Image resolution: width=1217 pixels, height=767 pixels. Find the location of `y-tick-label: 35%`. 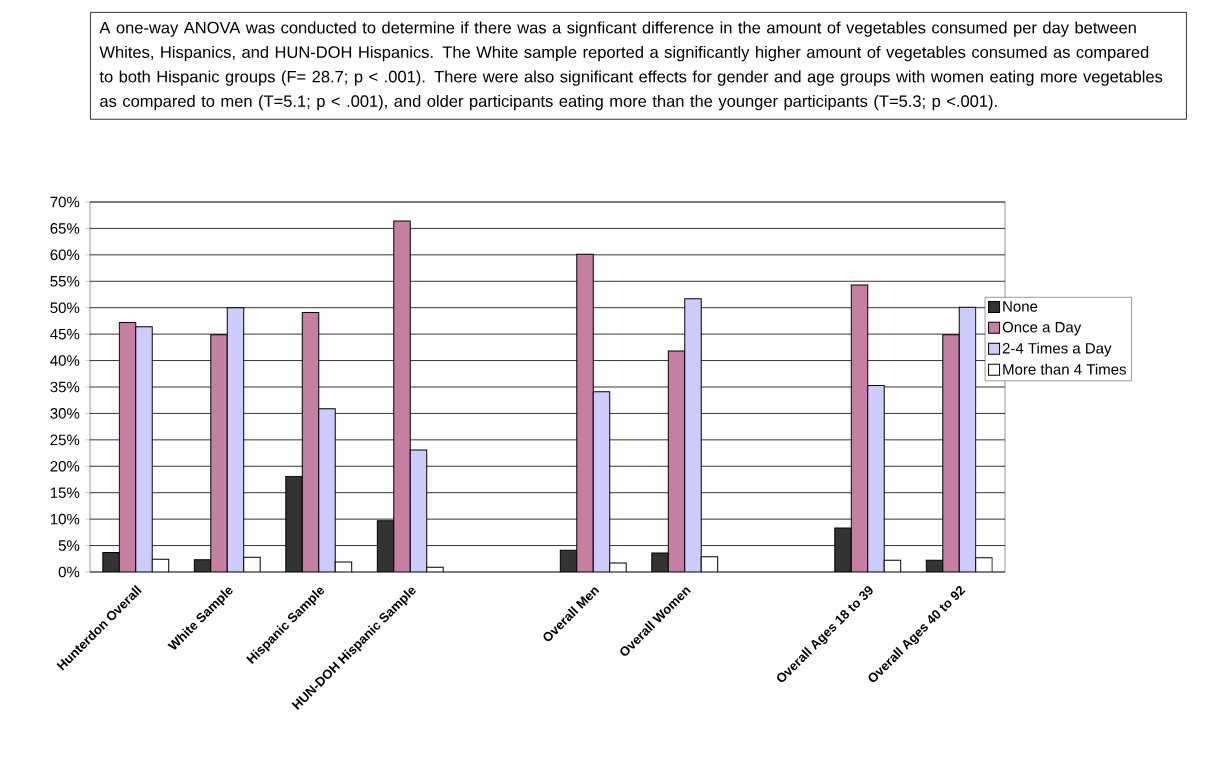

y-tick-label: 35% is located at coordinates (65, 387).